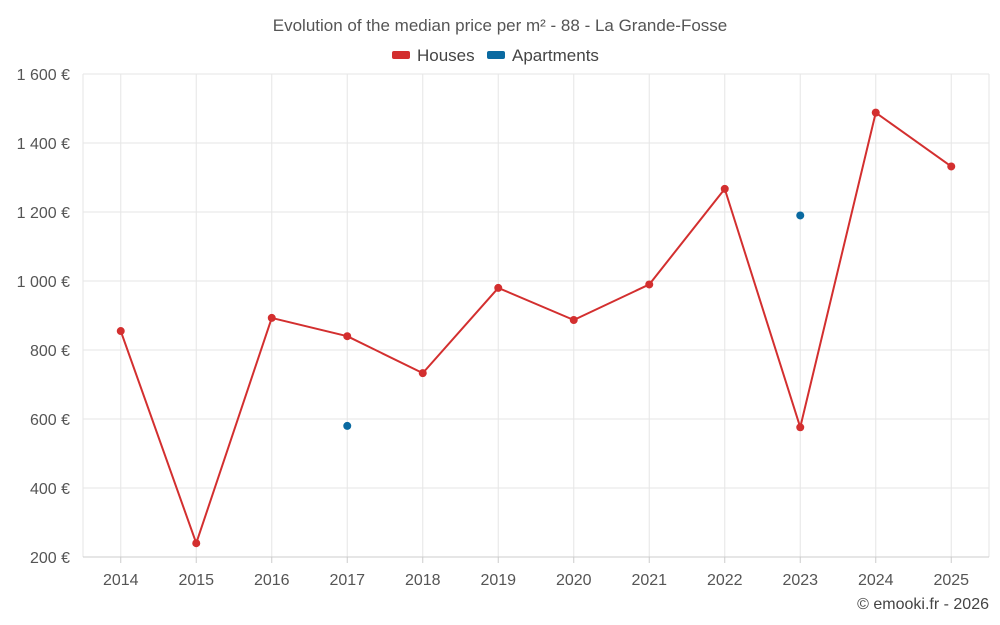  Describe the element at coordinates (573, 319) in the screenshot. I see `data-point-houses-2020` at that location.